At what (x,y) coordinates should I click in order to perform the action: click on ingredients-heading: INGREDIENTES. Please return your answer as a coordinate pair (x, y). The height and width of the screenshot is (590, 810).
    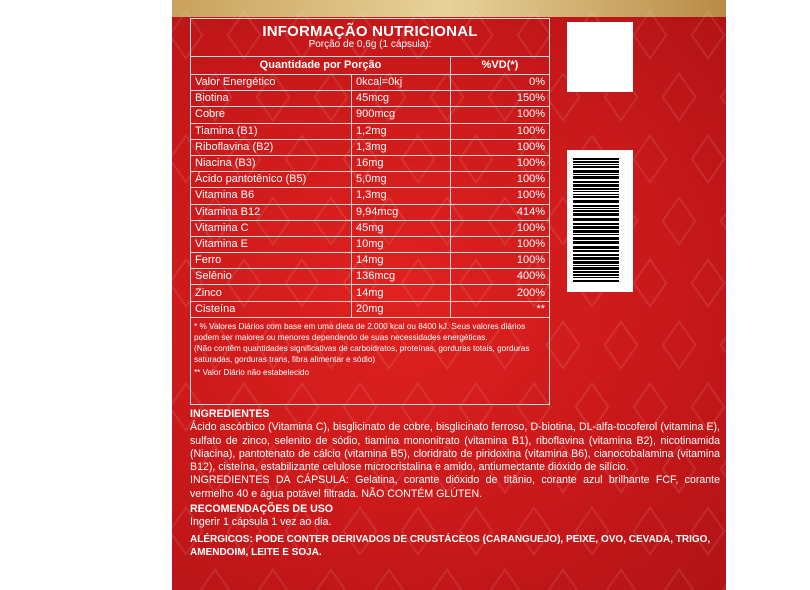
    Looking at the image, I should click on (230, 414).